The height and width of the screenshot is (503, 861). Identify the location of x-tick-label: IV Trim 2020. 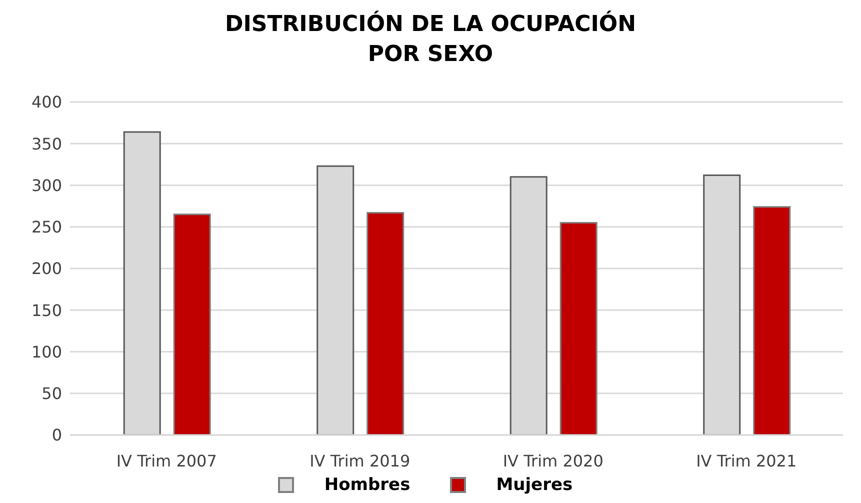
(553, 460).